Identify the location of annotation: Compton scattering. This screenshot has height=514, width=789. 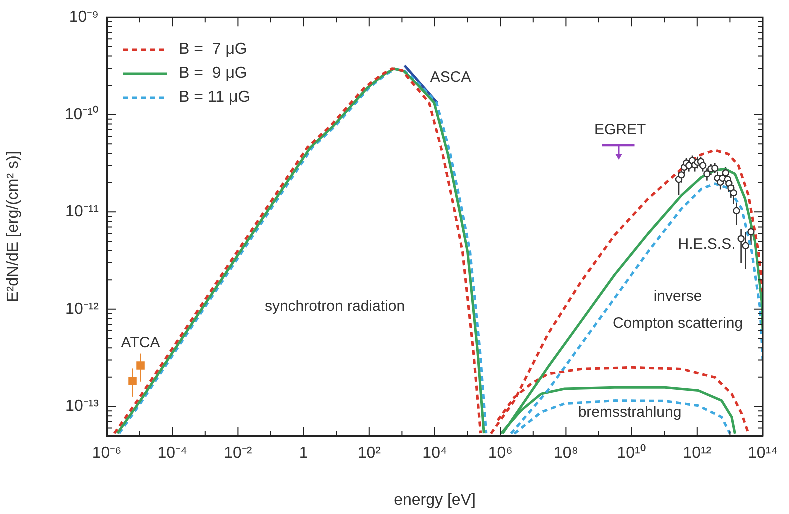
(678, 323).